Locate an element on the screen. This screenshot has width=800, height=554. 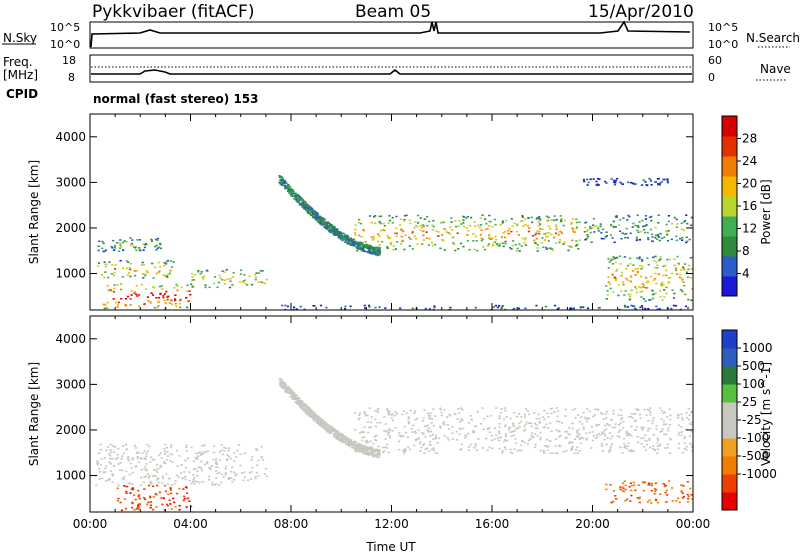
nsky-trace is located at coordinates (390, 34).